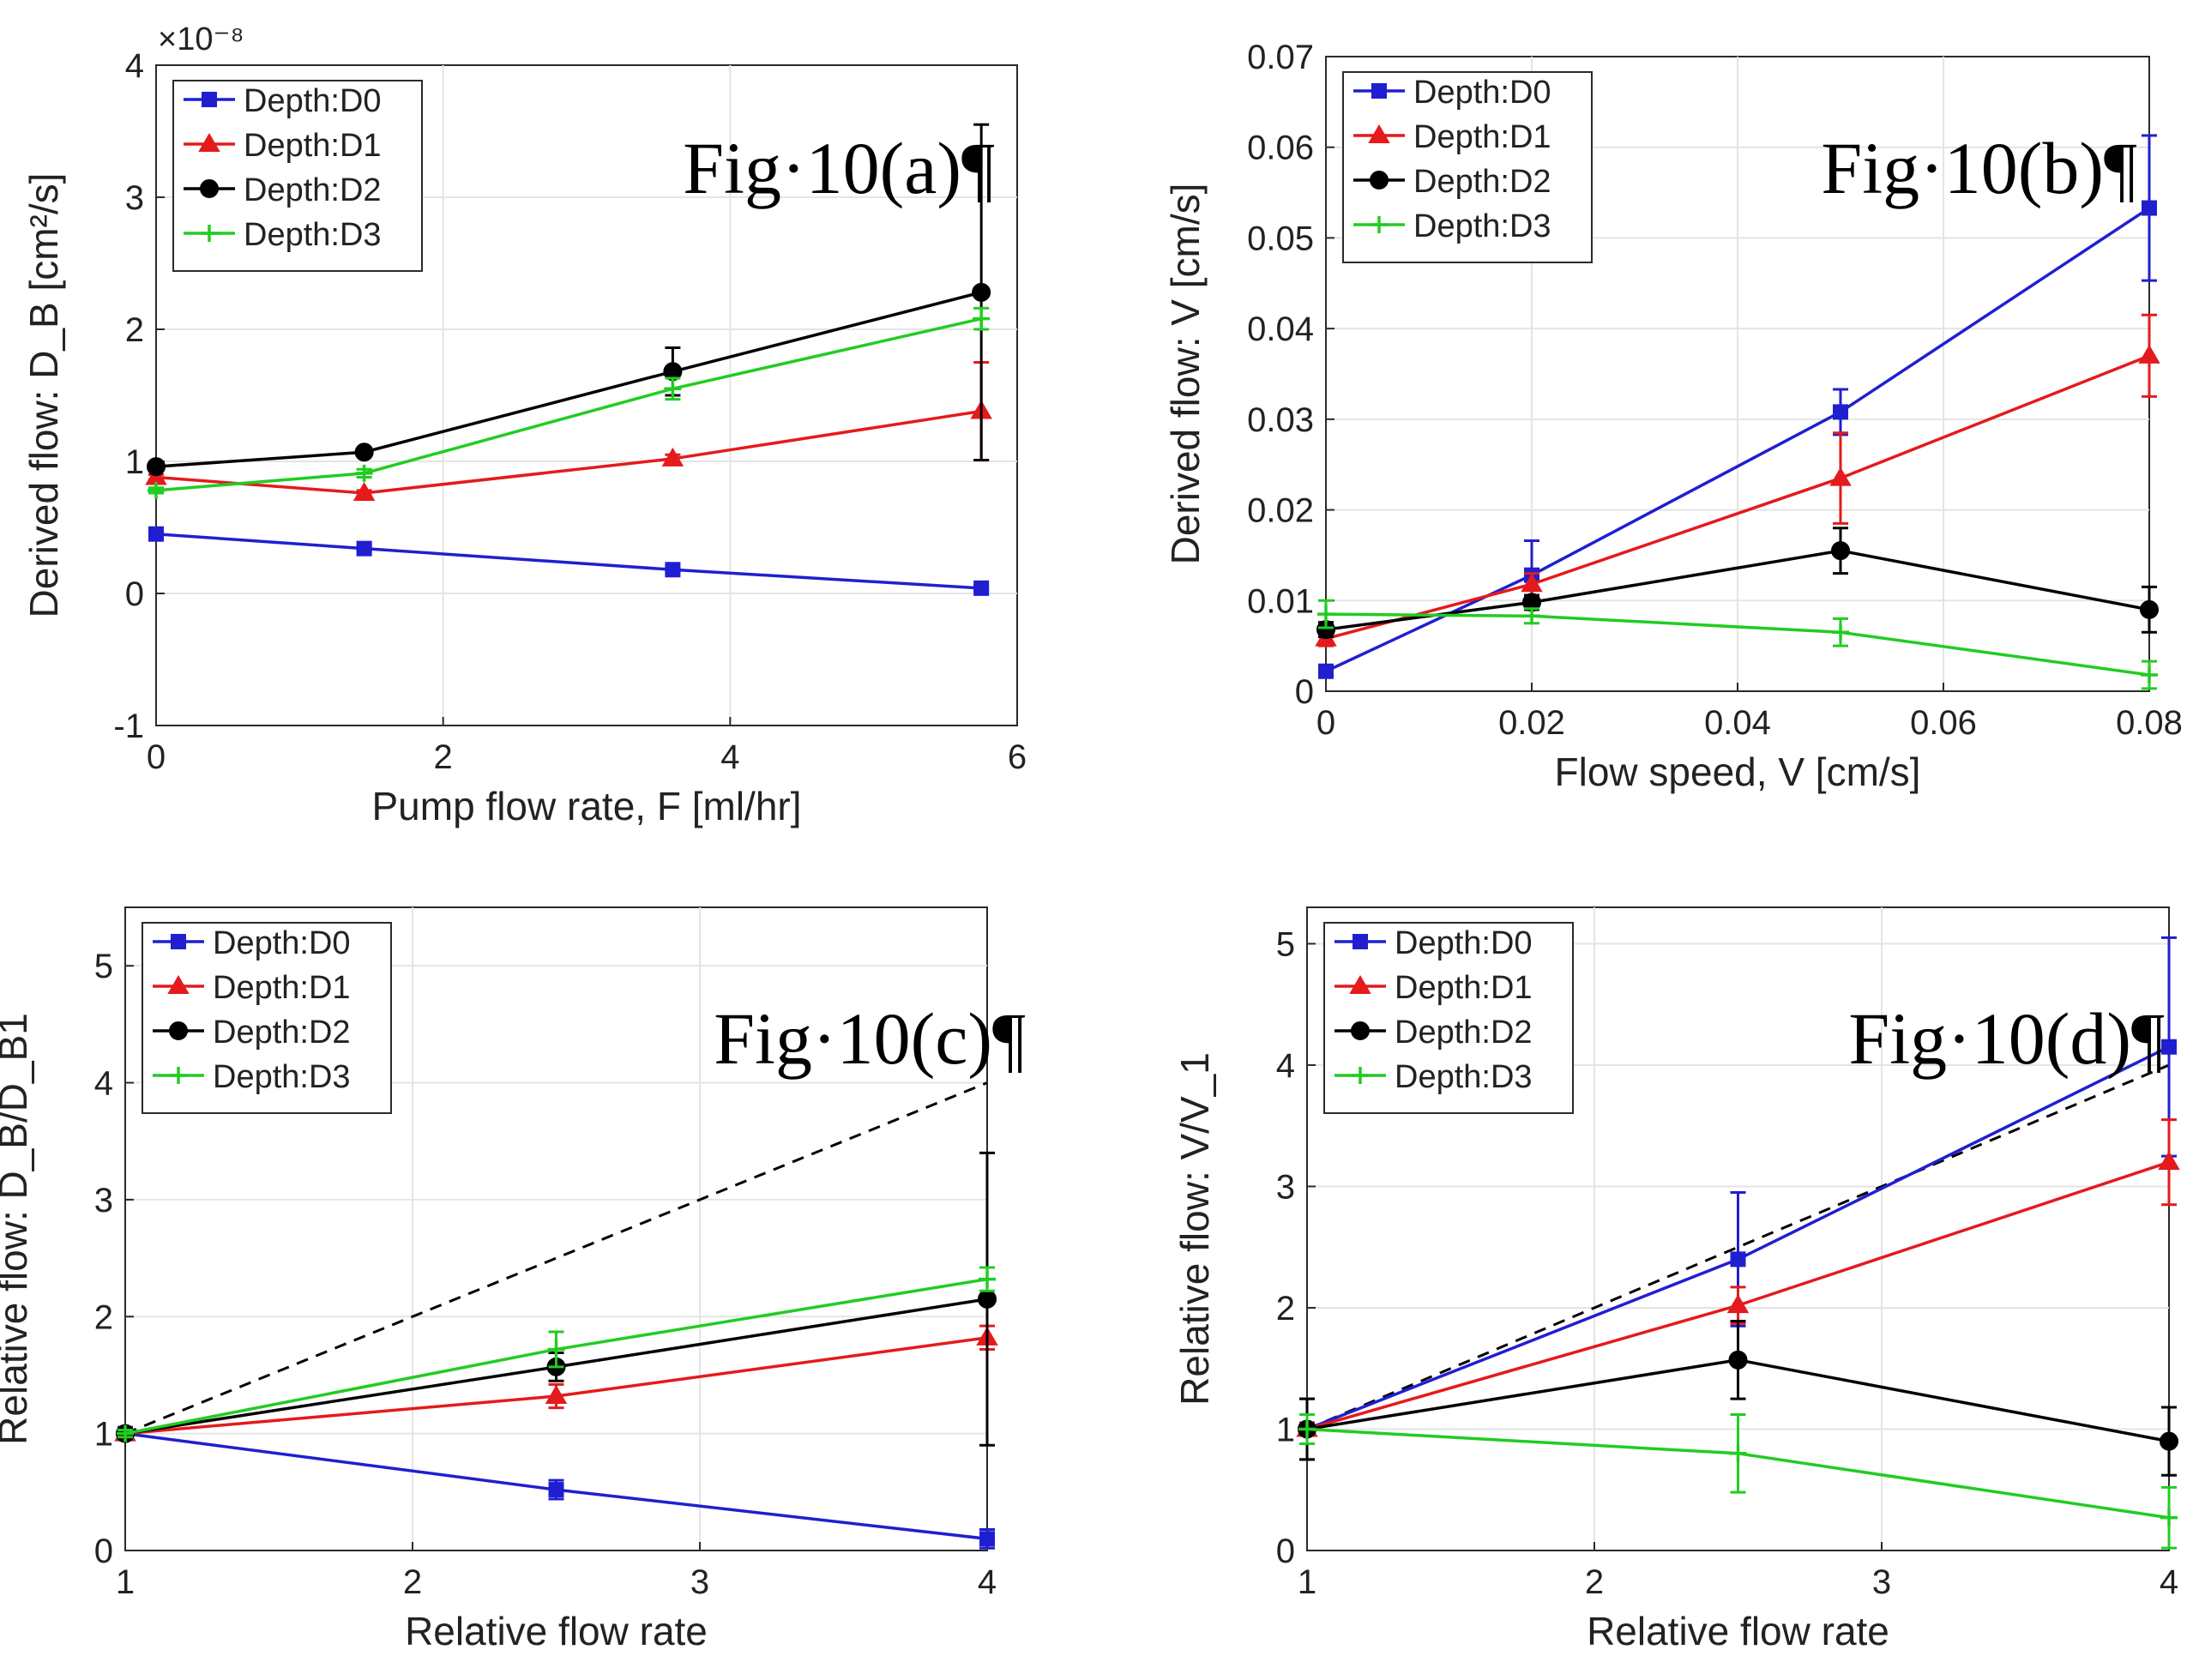 This screenshot has height=1680, width=2199. What do you see at coordinates (586, 806) in the screenshot?
I see `x-axis-label: Pump flow rate, F [ml/hr]` at bounding box center [586, 806].